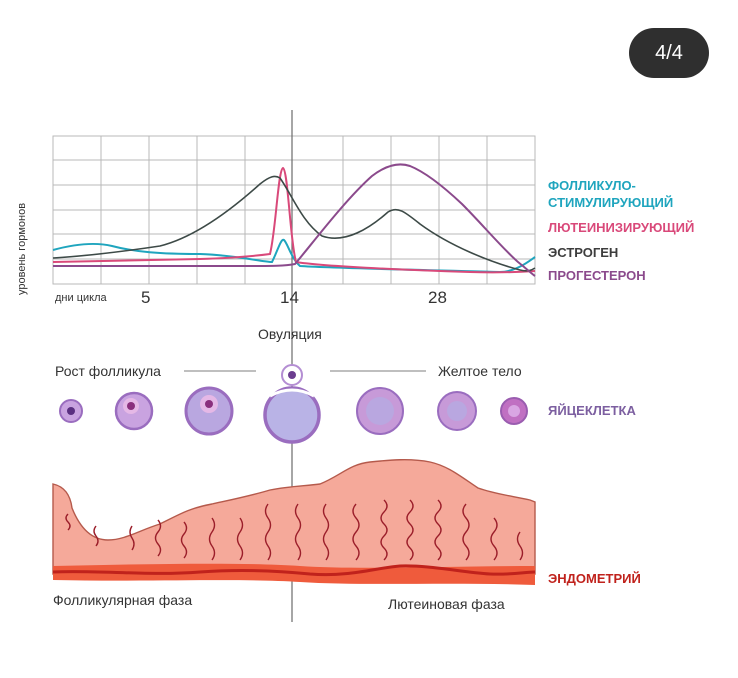  Describe the element at coordinates (81, 298) in the screenshot. I see `x-axis-label: дни цикла` at that location.